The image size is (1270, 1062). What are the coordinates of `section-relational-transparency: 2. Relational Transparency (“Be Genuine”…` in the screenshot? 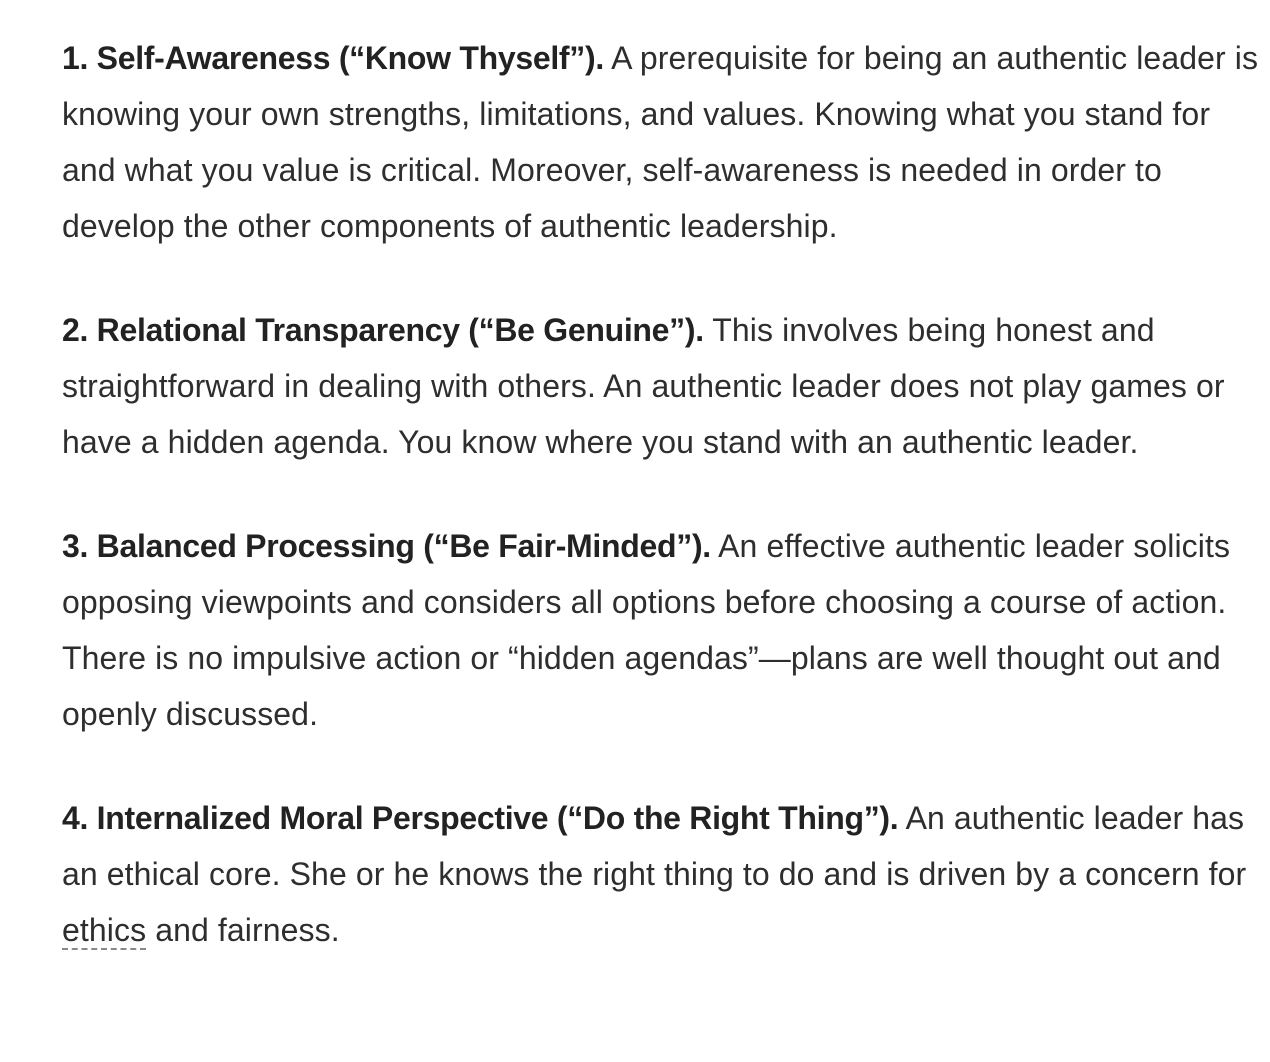 It's located at (662, 386).